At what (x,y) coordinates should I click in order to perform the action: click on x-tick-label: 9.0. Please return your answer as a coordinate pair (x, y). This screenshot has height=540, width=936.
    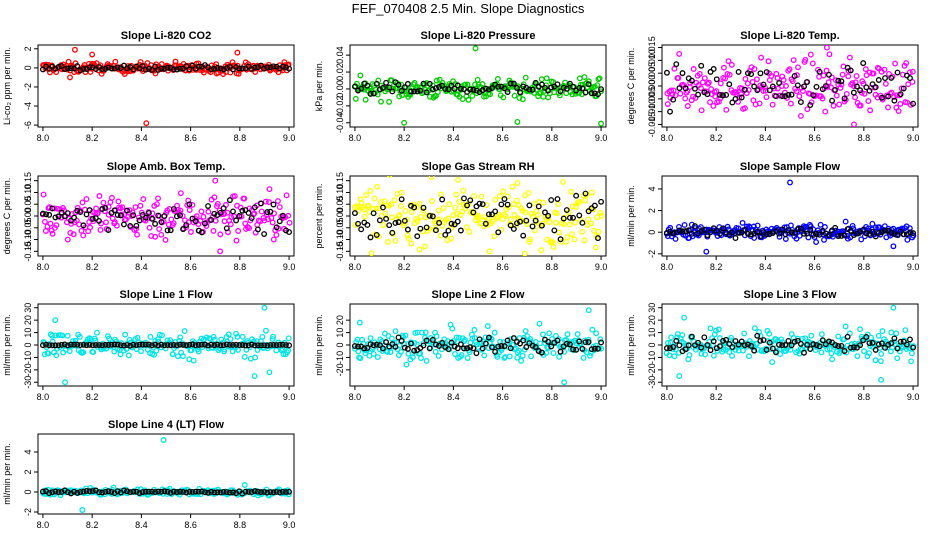
    Looking at the image, I should click on (913, 267).